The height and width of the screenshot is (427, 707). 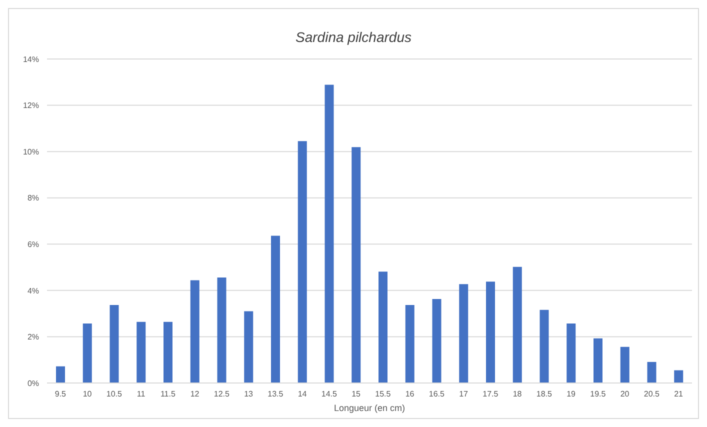 I want to click on y-tick-label: 0%, so click(x=33, y=383).